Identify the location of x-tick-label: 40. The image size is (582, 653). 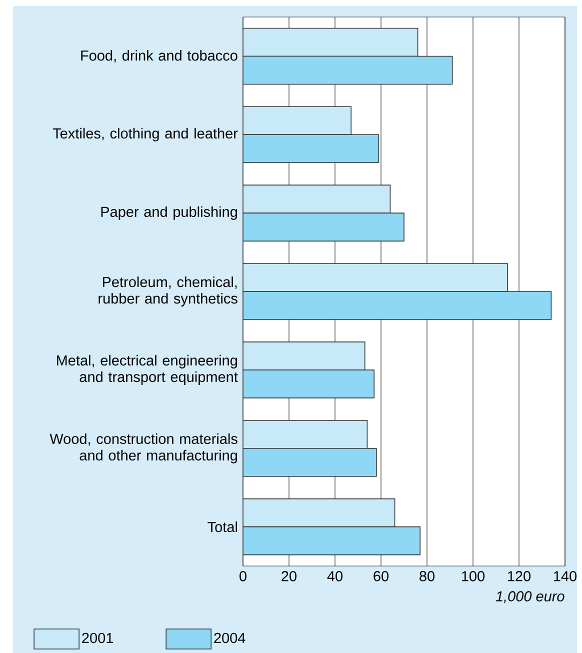
(335, 576).